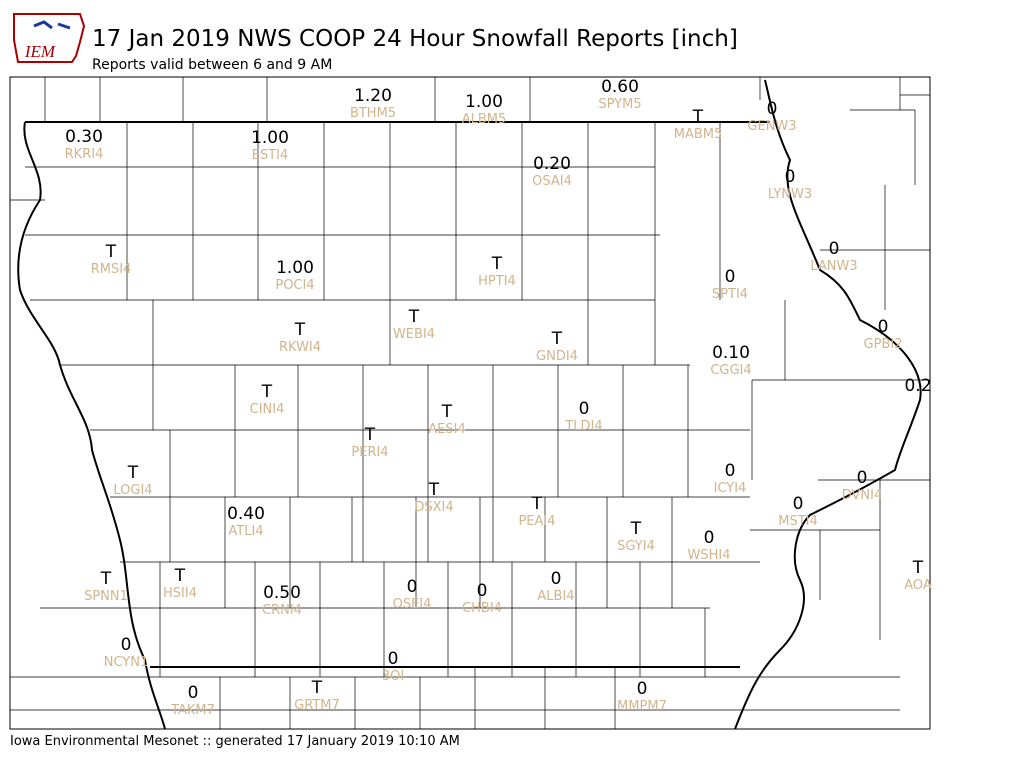  I want to click on station-id: LANW3, so click(833, 266).